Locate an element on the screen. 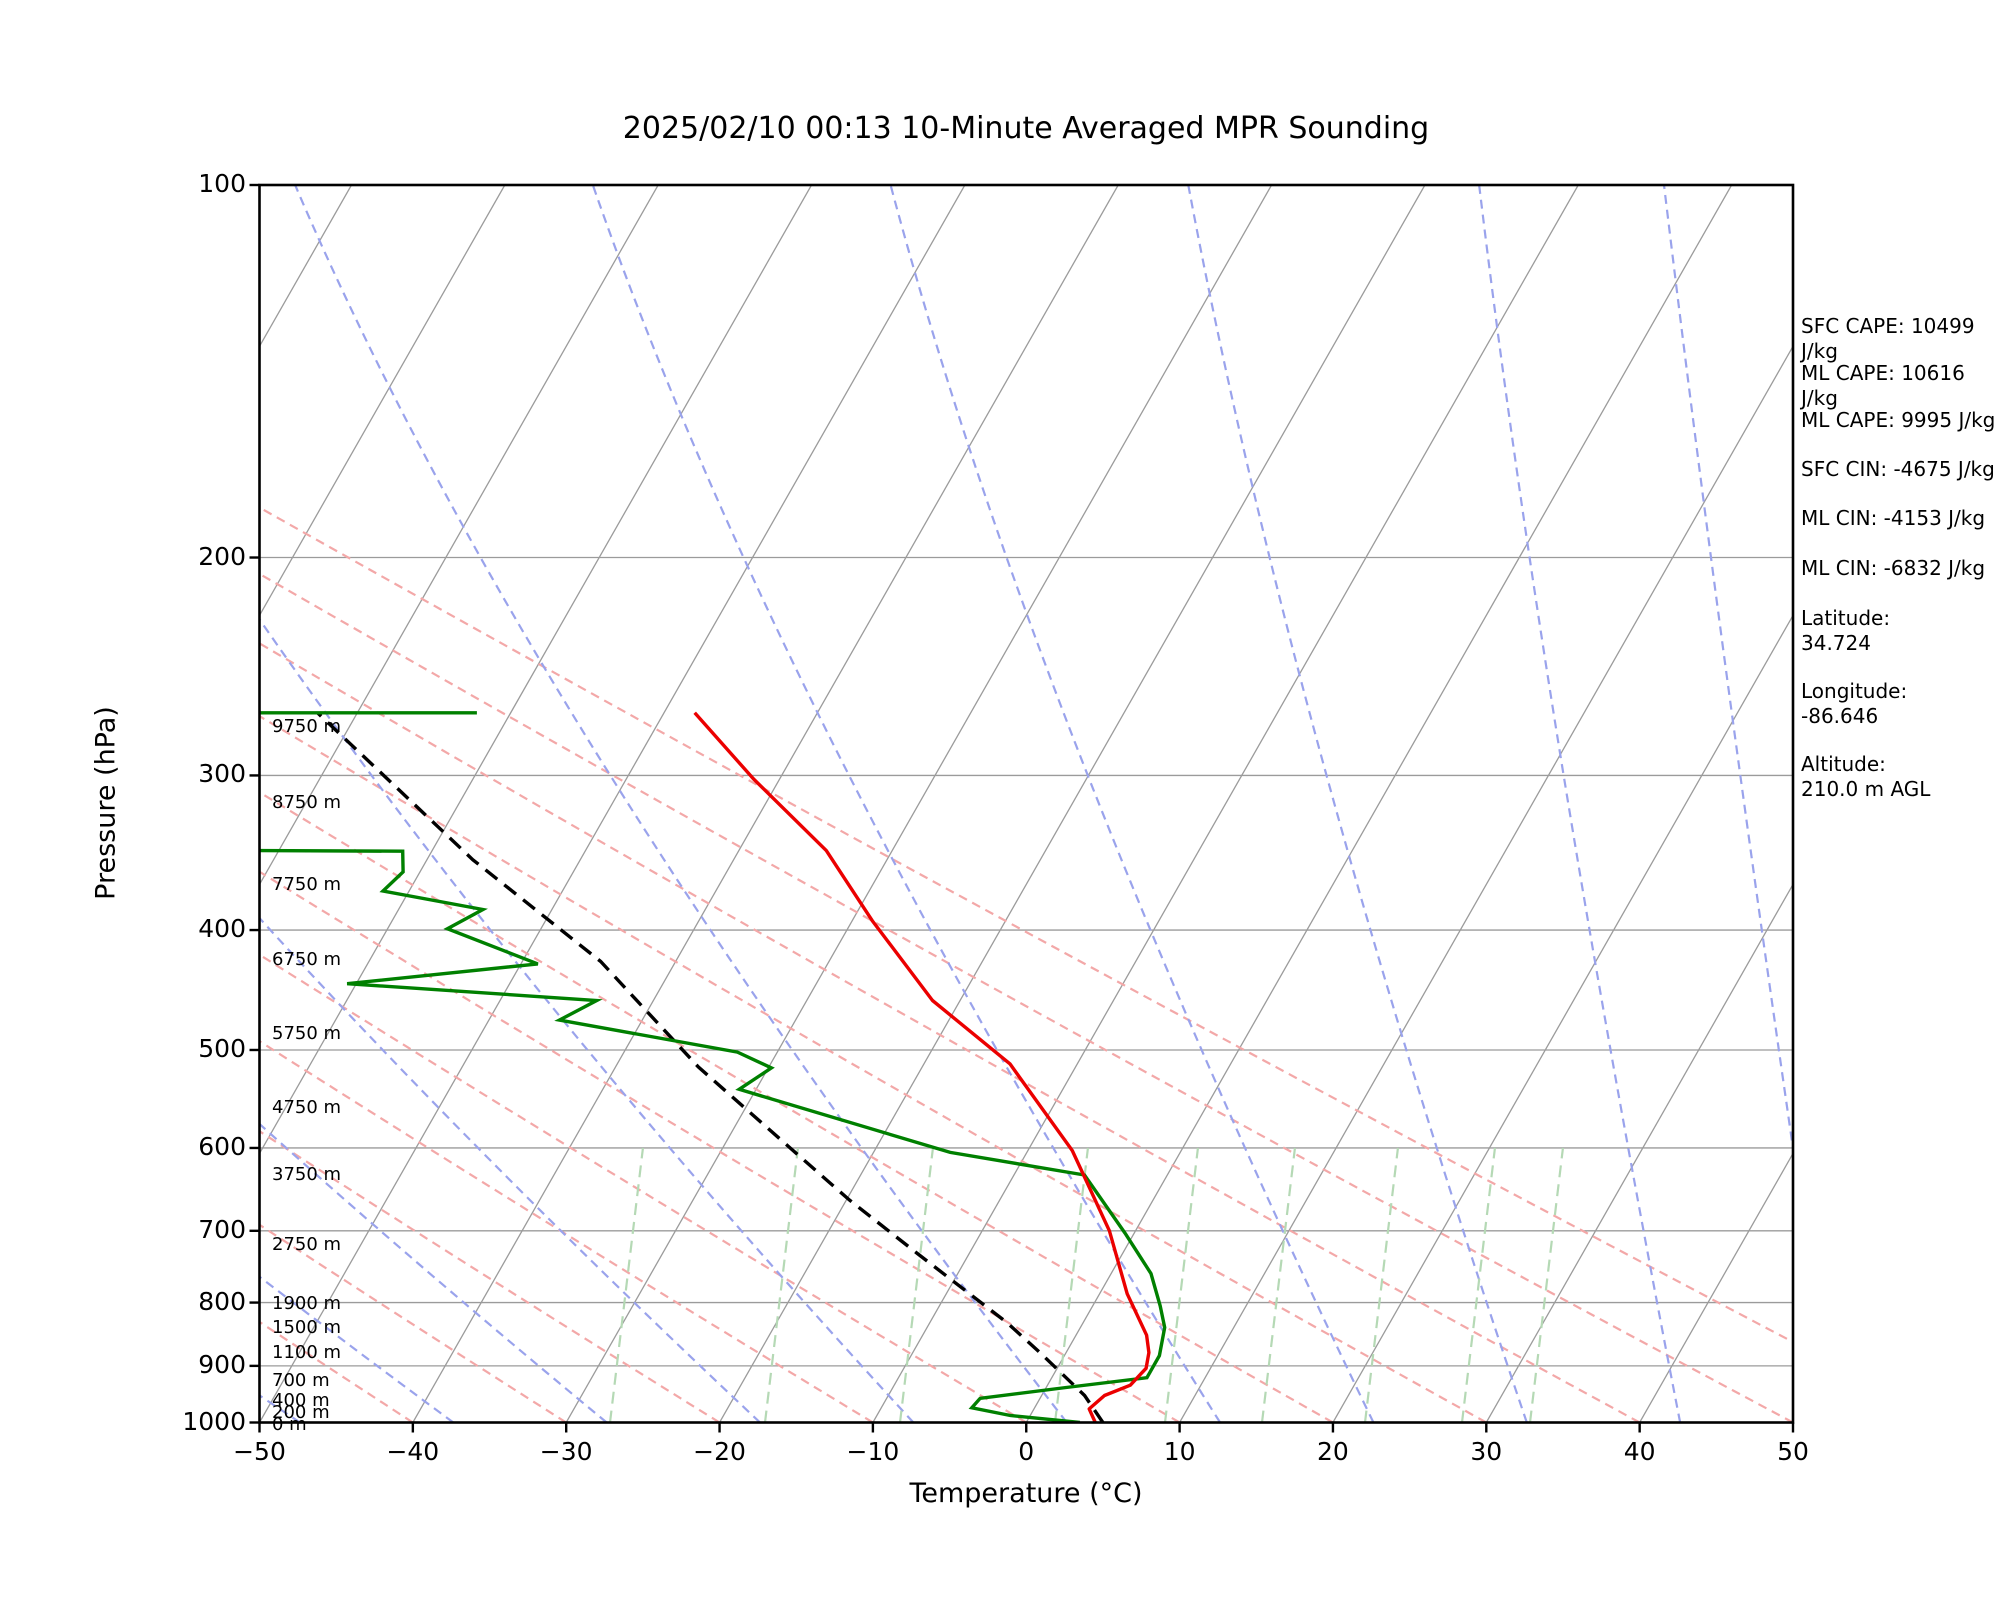  y-tick-label: 800 is located at coordinates (222, 1301).